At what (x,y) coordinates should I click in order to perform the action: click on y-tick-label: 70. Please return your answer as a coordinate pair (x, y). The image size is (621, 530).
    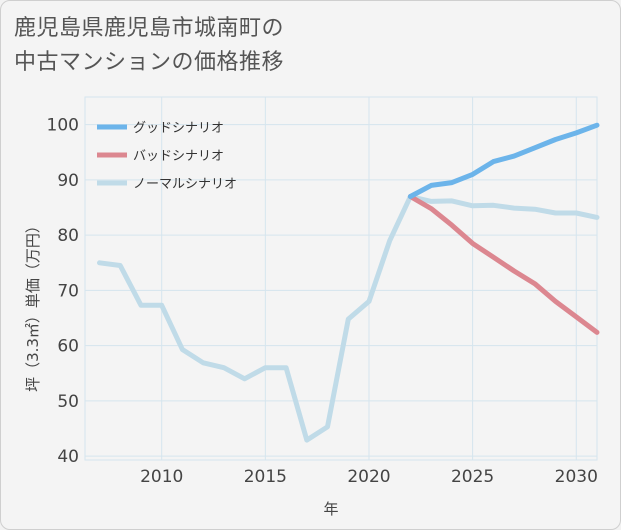
    Looking at the image, I should click on (68, 291).